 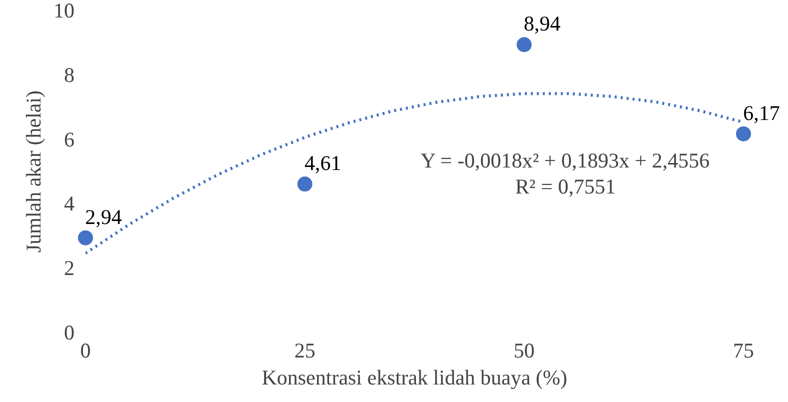 I want to click on y-tick-label: 8, so click(x=69, y=74).